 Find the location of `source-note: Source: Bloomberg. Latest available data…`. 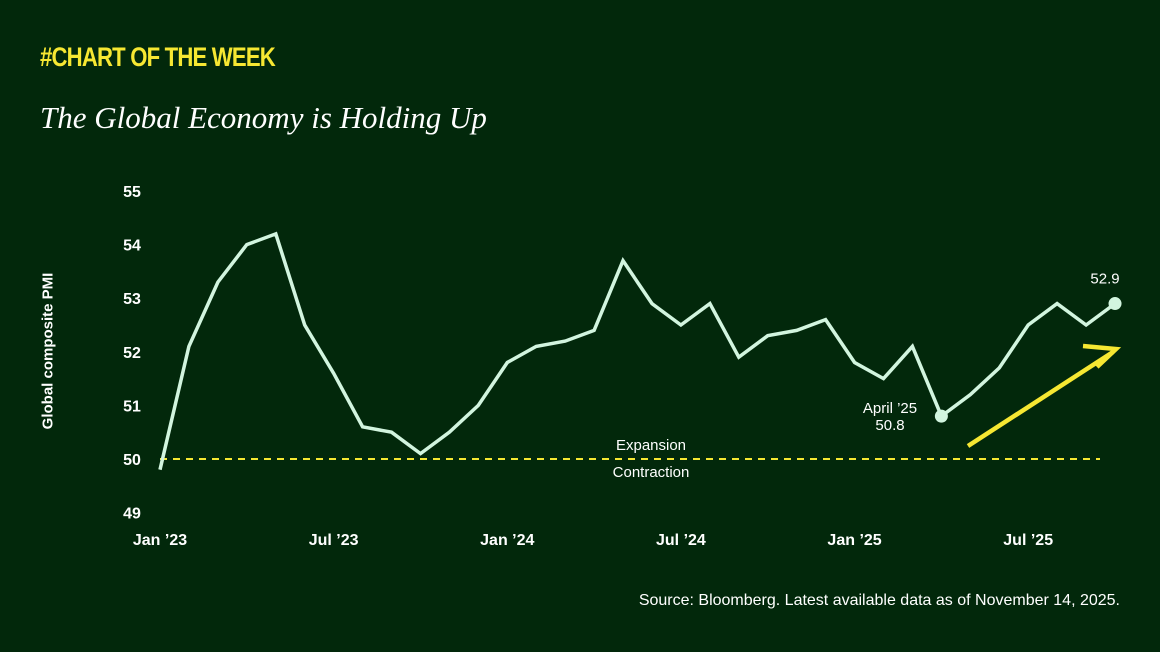

source-note: Source: Bloomberg. Latest available data… is located at coordinates (879, 600).